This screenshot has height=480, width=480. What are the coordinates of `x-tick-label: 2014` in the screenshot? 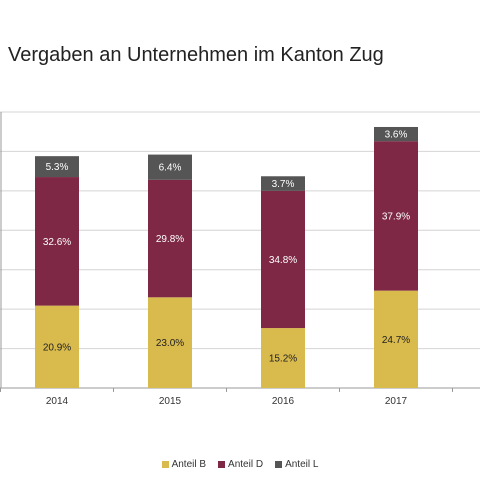 It's located at (57, 401).